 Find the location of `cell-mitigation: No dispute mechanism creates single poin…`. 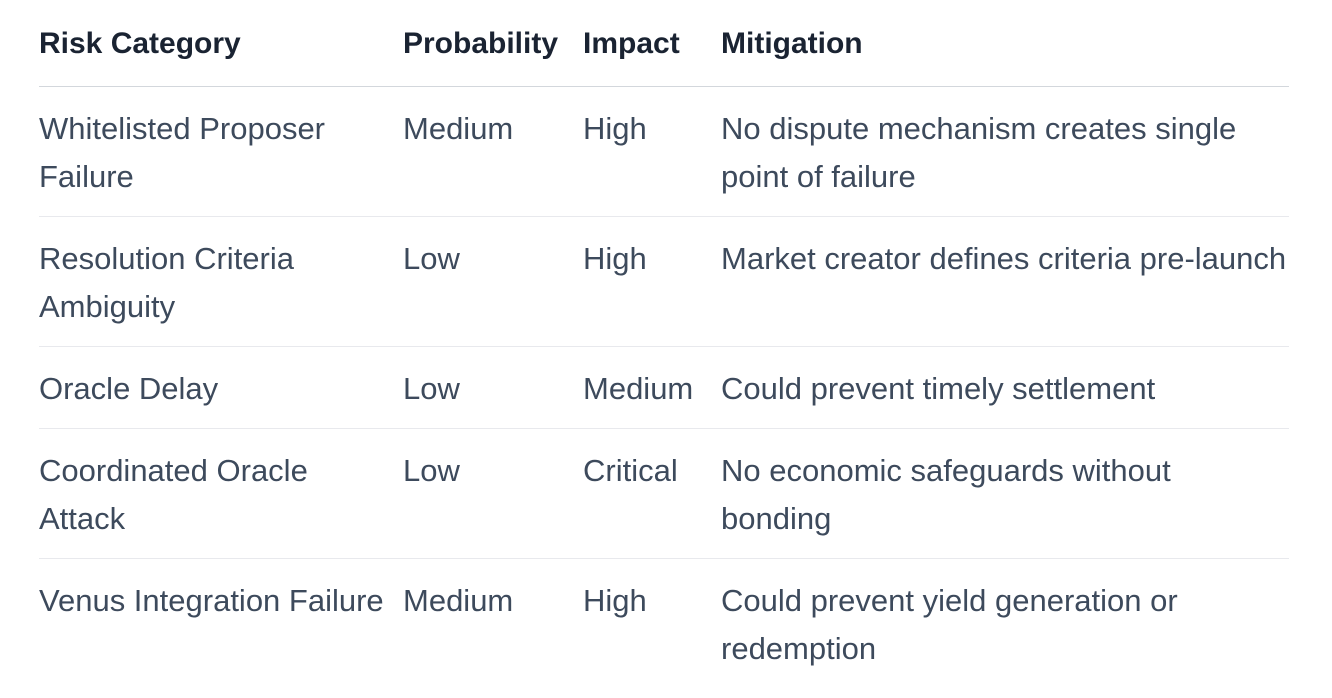

cell-mitigation: No dispute mechanism creates single poin… is located at coordinates (1005, 151).